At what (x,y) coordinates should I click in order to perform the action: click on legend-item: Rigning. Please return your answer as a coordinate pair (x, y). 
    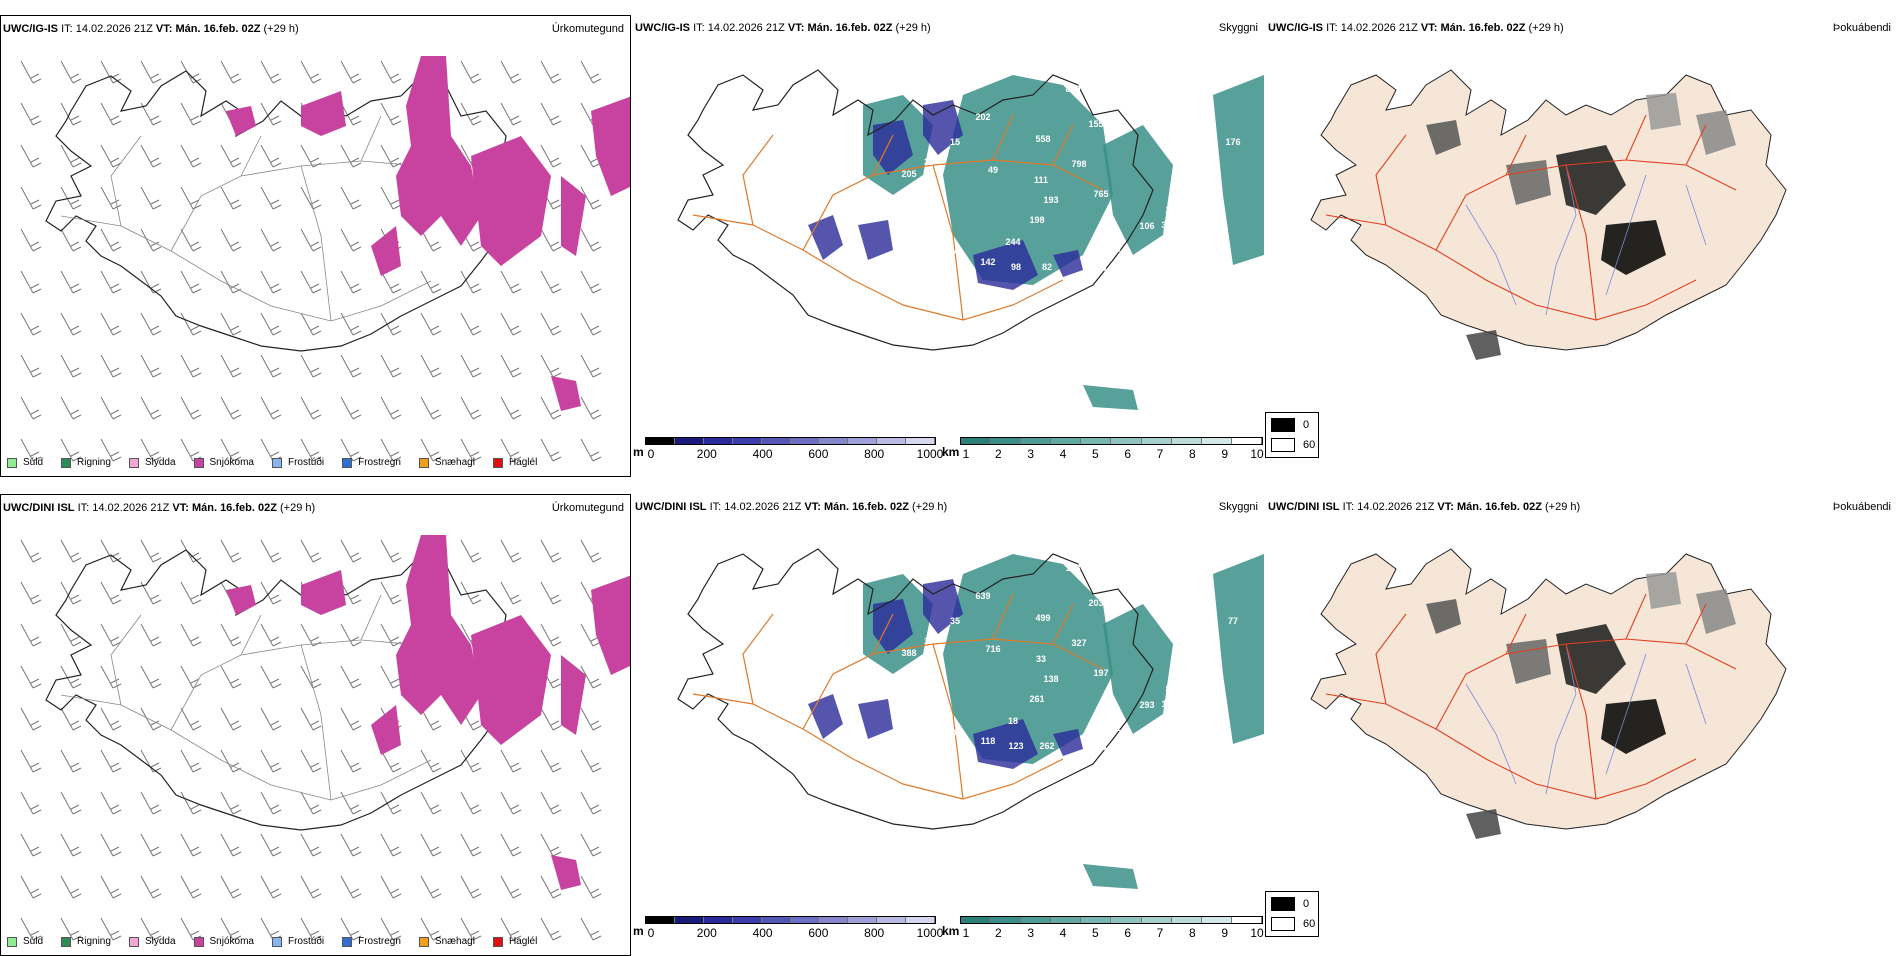
    Looking at the image, I should click on (86, 941).